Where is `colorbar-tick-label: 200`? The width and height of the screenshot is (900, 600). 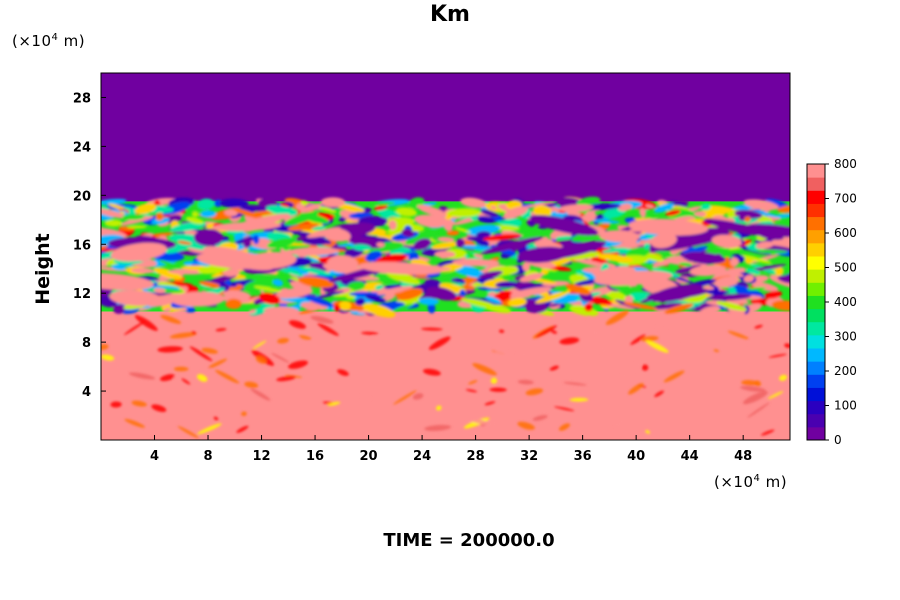
colorbar-tick-label: 200 is located at coordinates (845, 371).